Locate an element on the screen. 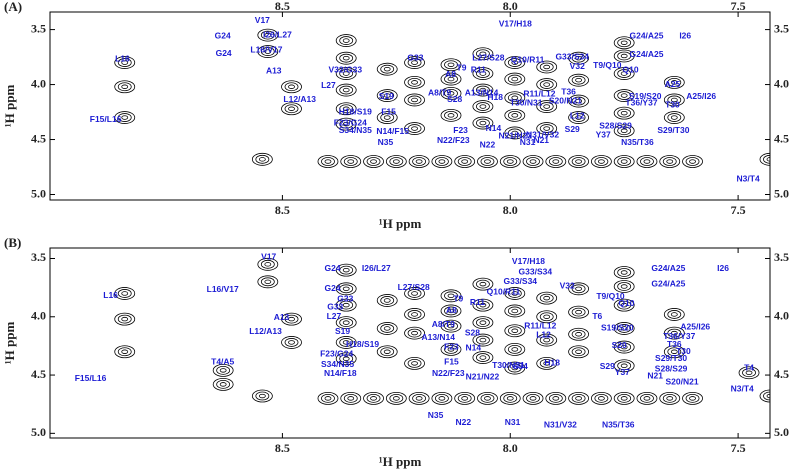  y-axis-title: ¹H ppm is located at coordinates (9, 343).